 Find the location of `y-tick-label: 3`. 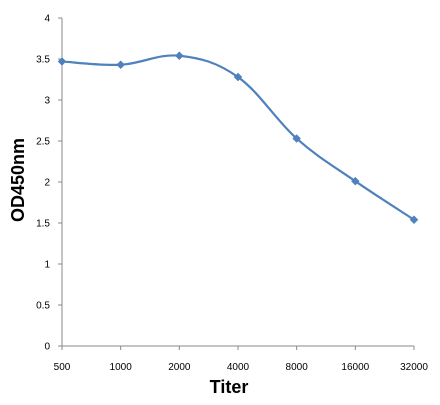

y-tick-label: 3 is located at coordinates (47, 101).